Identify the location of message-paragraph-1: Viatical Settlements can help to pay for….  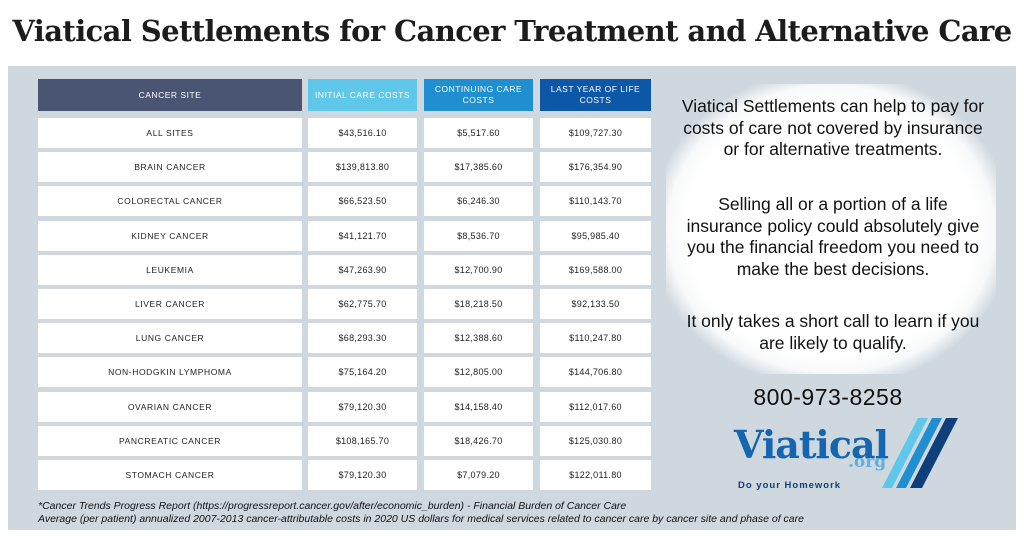
(833, 127).